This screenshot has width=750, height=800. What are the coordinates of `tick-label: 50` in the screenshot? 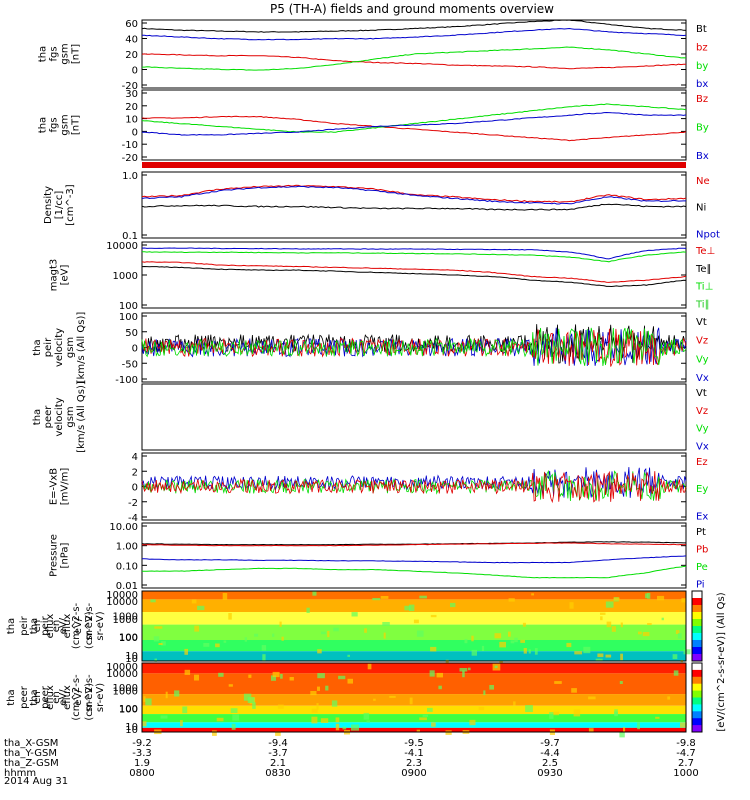 It's located at (131, 333).